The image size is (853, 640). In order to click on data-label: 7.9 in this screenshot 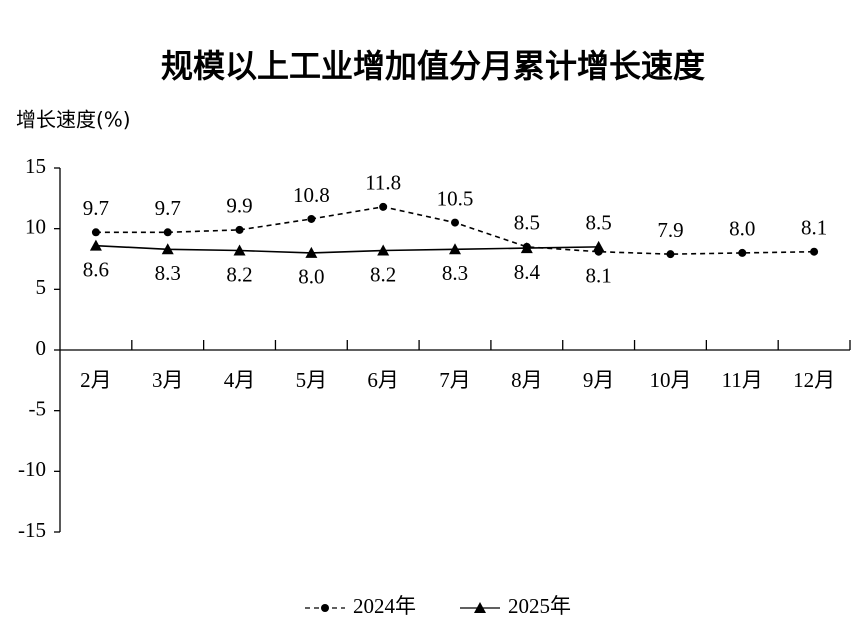, I will do `click(670, 230)`.